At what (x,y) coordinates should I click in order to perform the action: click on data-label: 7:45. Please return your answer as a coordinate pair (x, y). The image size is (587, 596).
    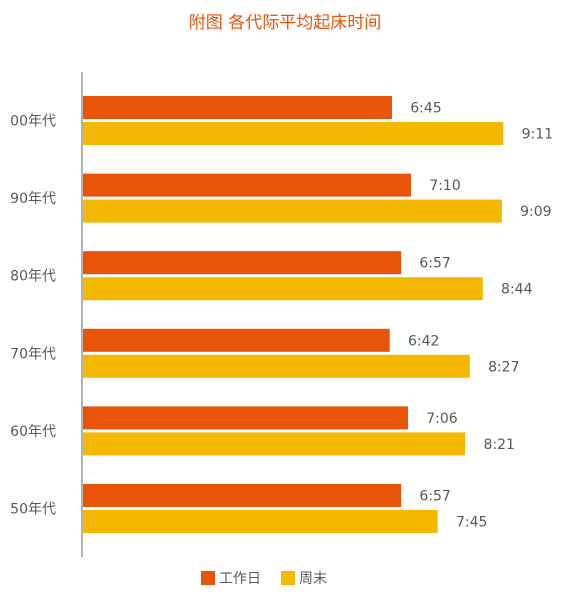
    Looking at the image, I should click on (471, 523).